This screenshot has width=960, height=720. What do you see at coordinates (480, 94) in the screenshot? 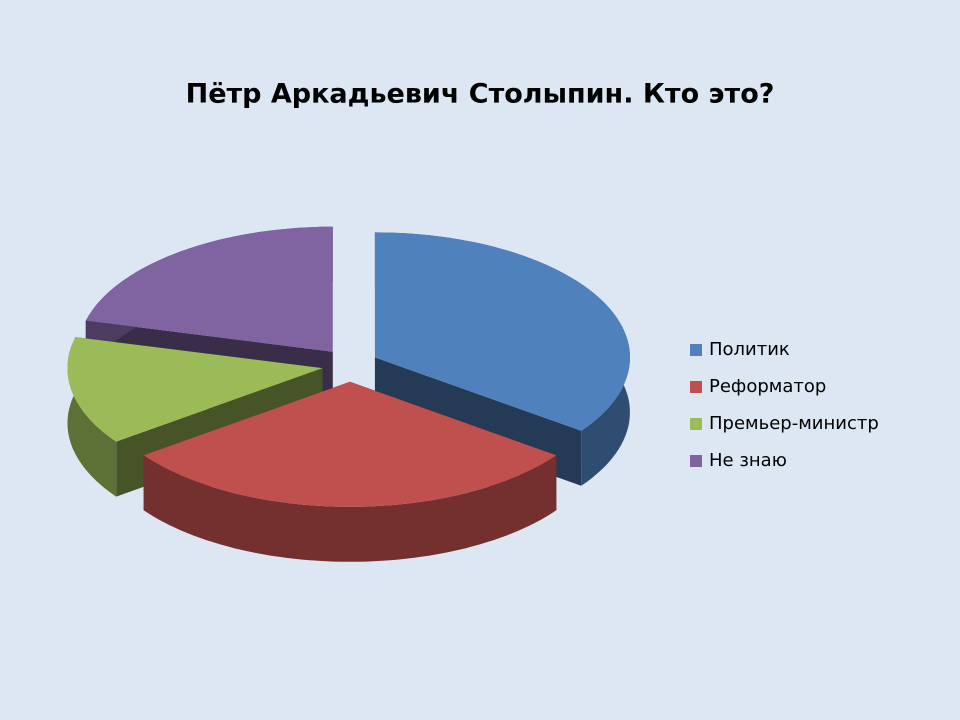
I see `chart-title: Пётр Аркадьевич Столыпин. Кто это?` at bounding box center [480, 94].